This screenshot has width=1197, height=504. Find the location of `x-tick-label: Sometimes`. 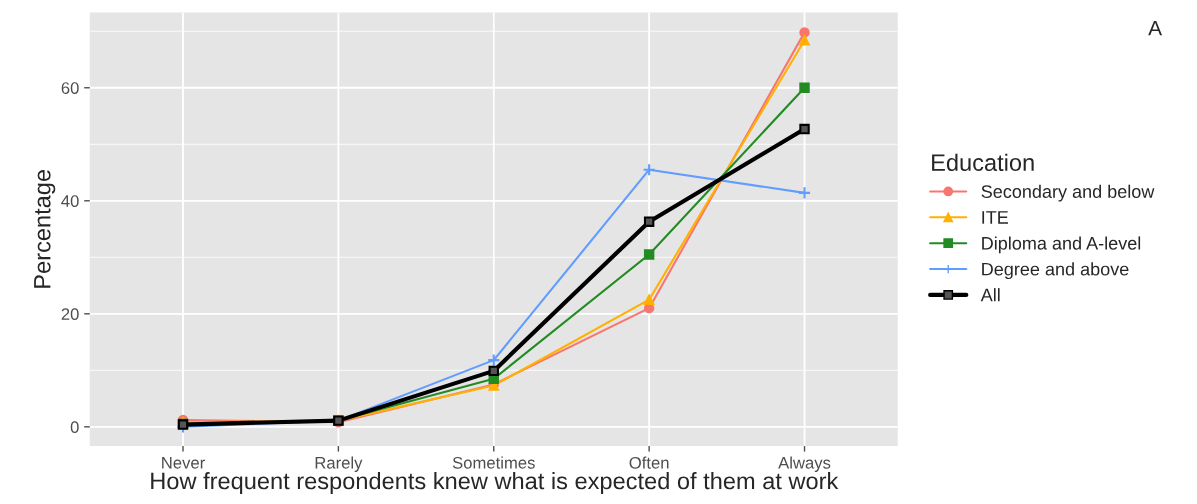

x-tick-label: Sometimes is located at coordinates (493, 462).